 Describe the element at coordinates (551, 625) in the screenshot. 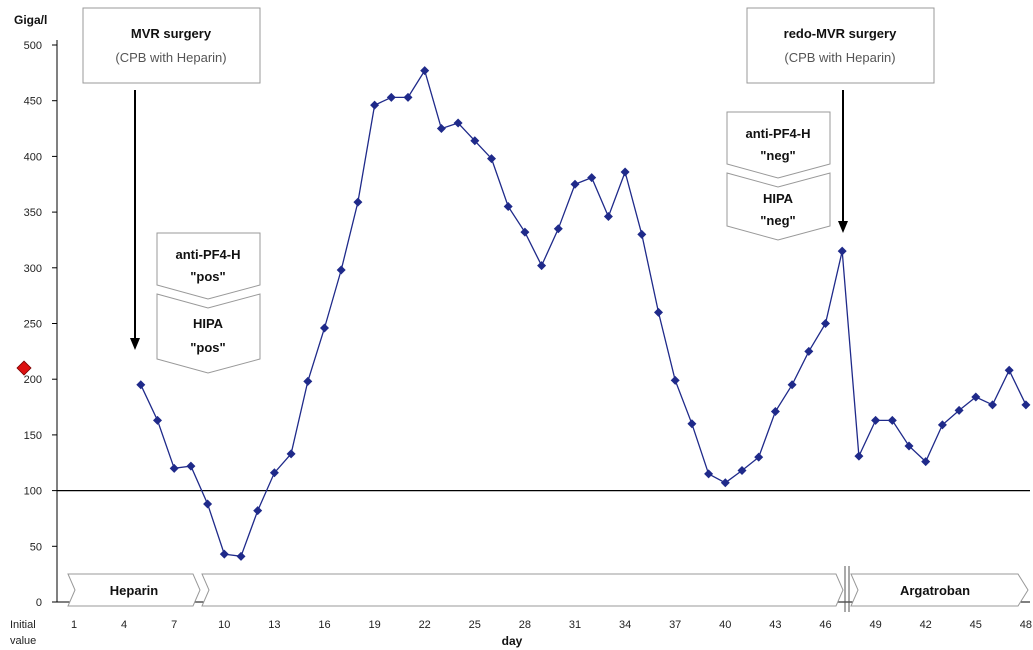

I see `x-ticks: 1 4 7 10 13 16 19 22 25 28 31 34 37 40 43 46 49 42 45 48` at that location.